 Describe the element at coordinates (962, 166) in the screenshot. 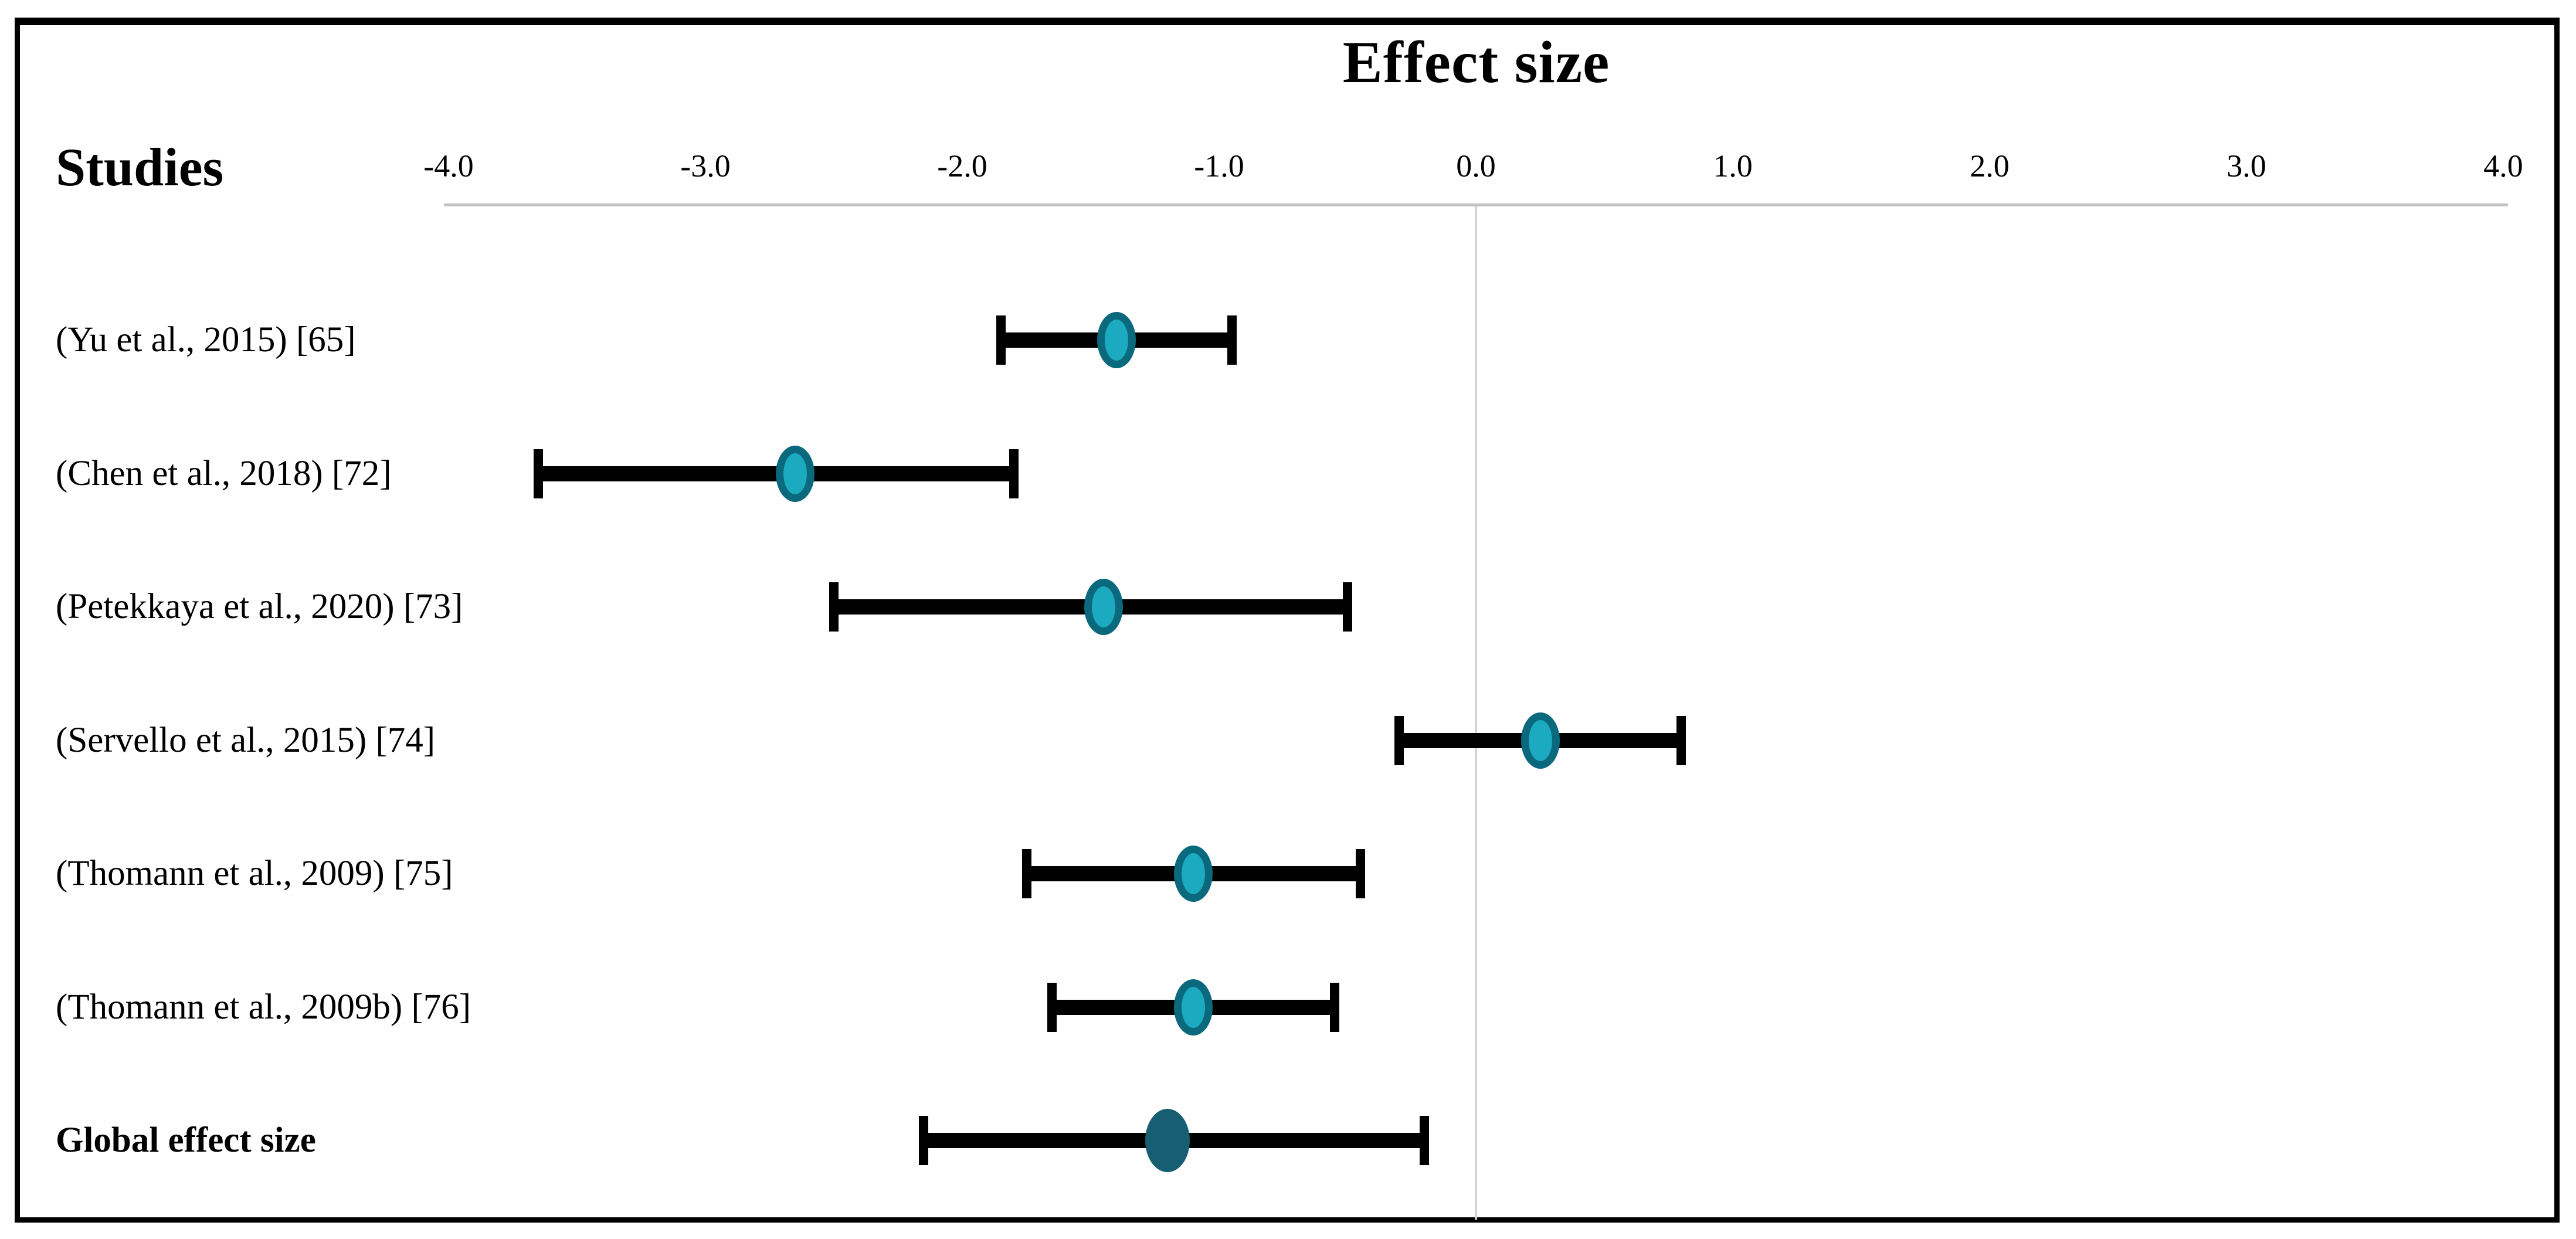

I see `x-axis-tick-label: -2.0` at that location.